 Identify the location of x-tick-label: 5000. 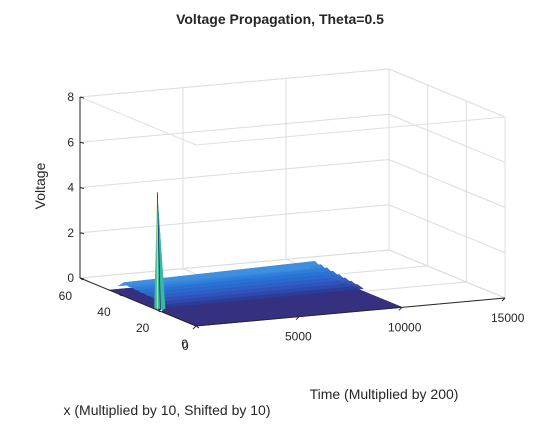
(298, 337).